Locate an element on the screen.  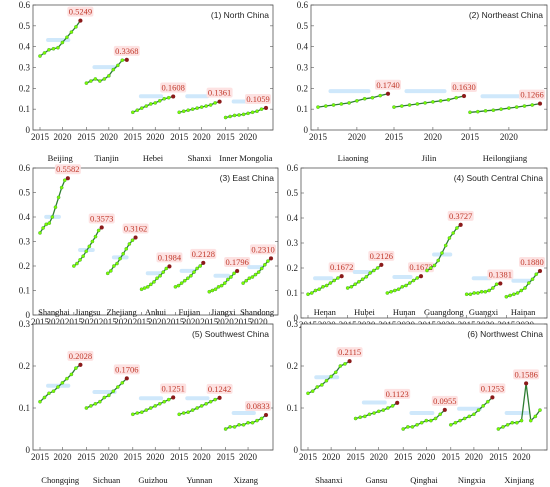
y-tick-label: 0.2 is located at coordinates (24, 266).